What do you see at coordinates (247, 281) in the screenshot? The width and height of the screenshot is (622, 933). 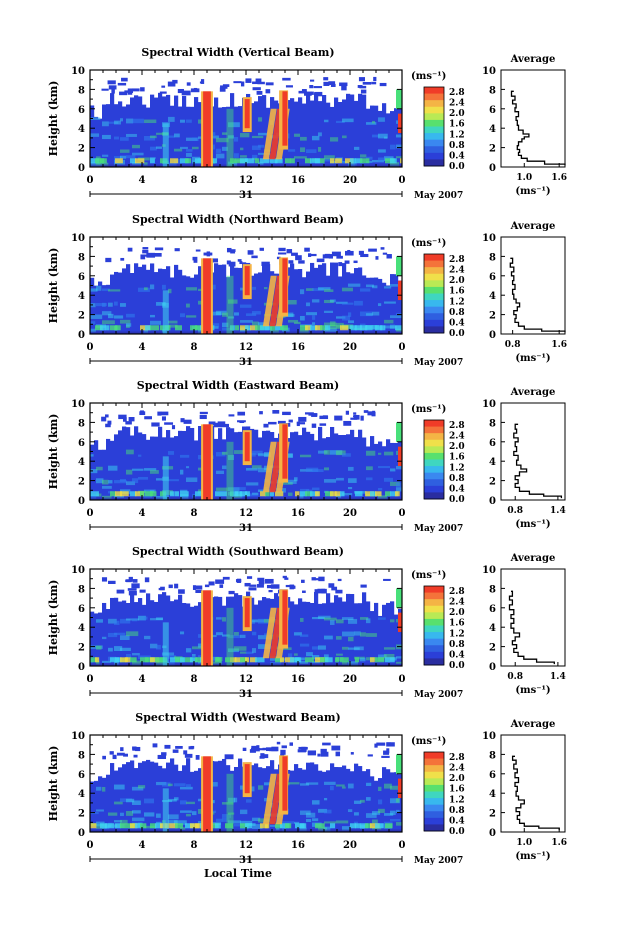 I see `broad-blob` at bounding box center [247, 281].